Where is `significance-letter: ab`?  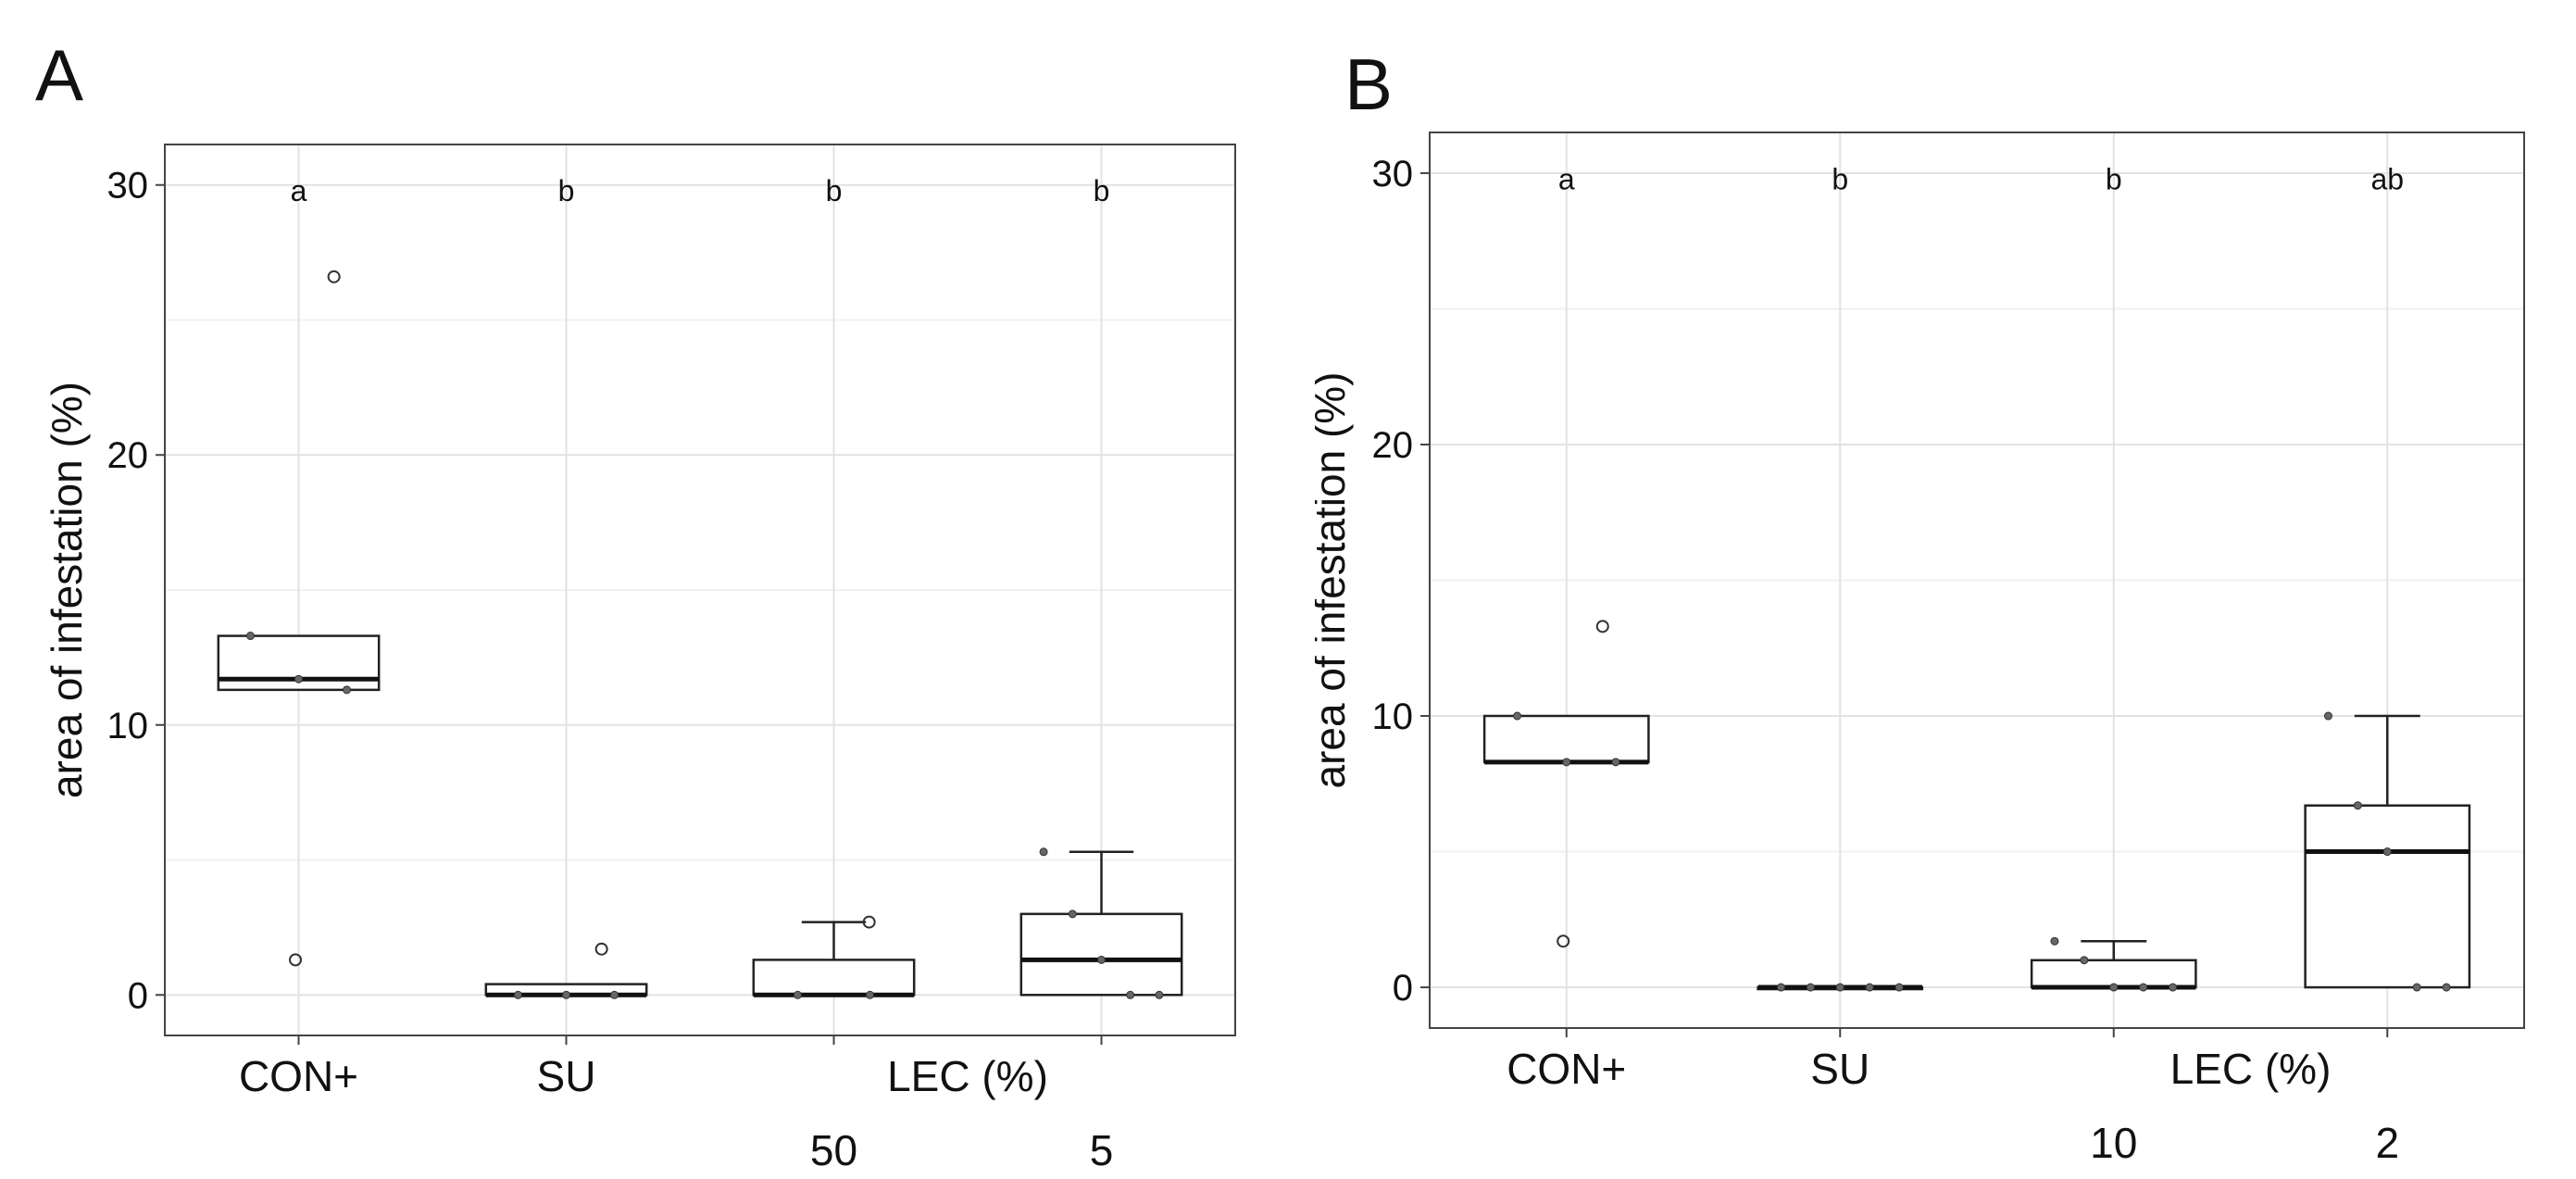 significance-letter: ab is located at coordinates (2387, 179).